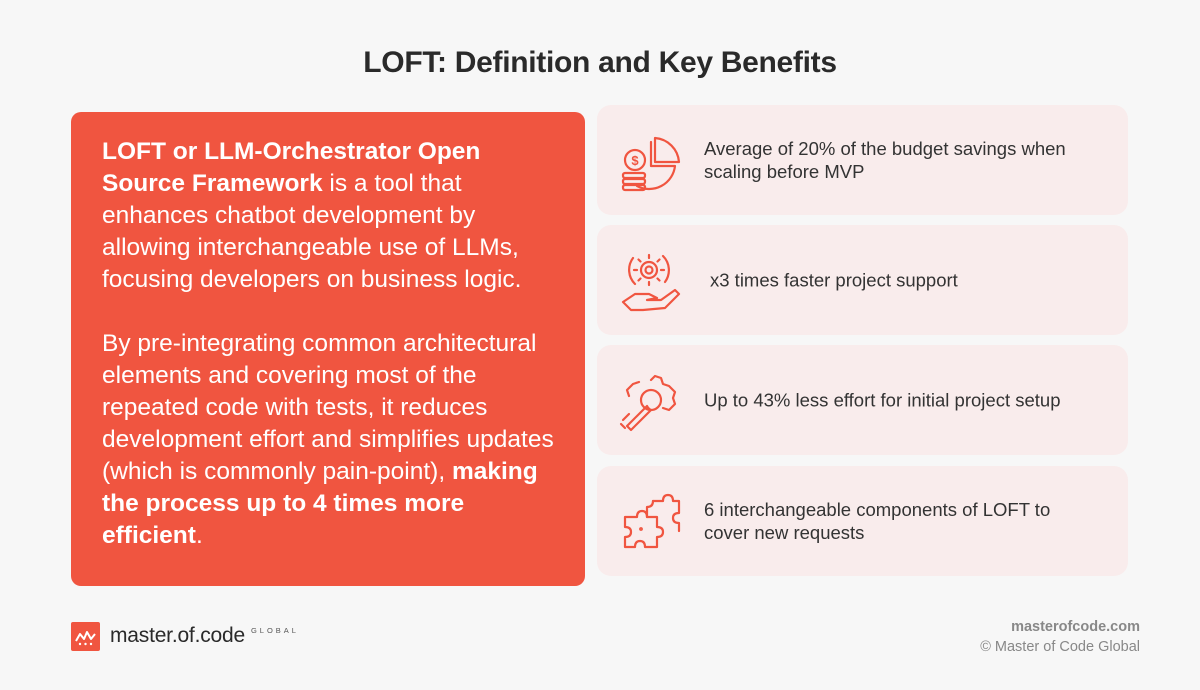 The width and height of the screenshot is (1200, 690). I want to click on budget-savings-icon: $, so click(651, 164).